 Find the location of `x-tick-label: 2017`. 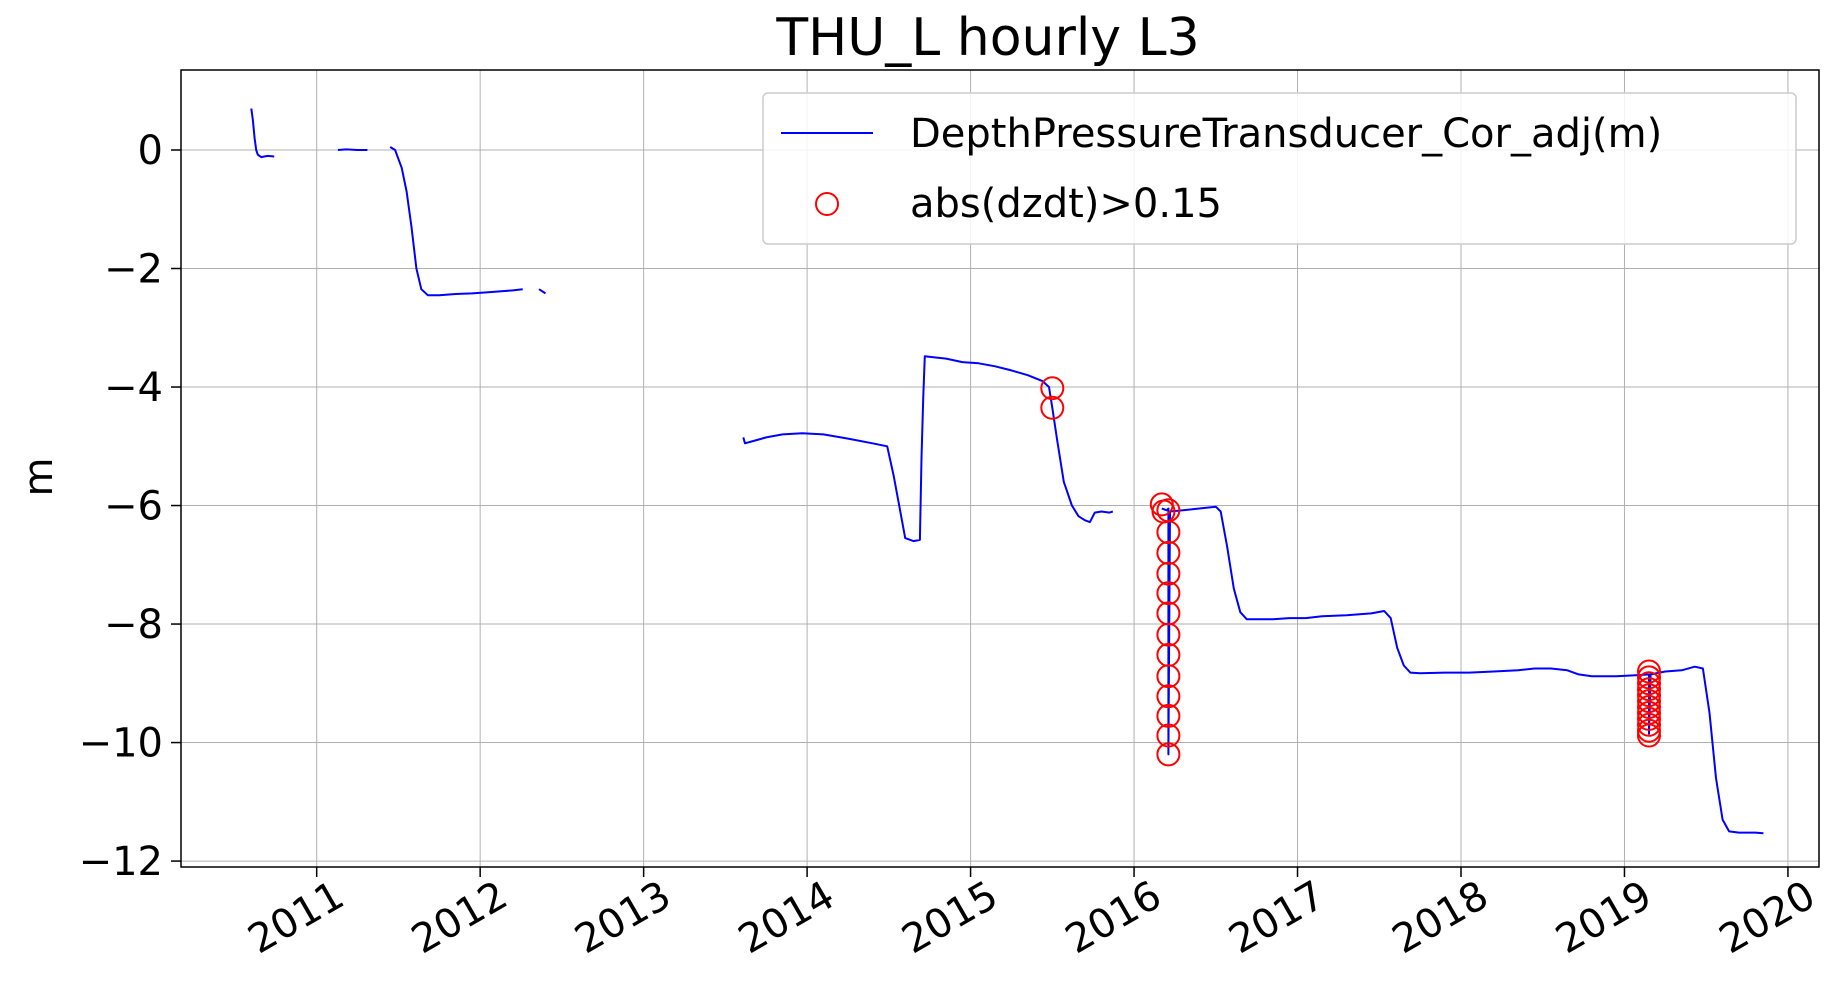

x-tick-label: 2017 is located at coordinates (1276, 917).